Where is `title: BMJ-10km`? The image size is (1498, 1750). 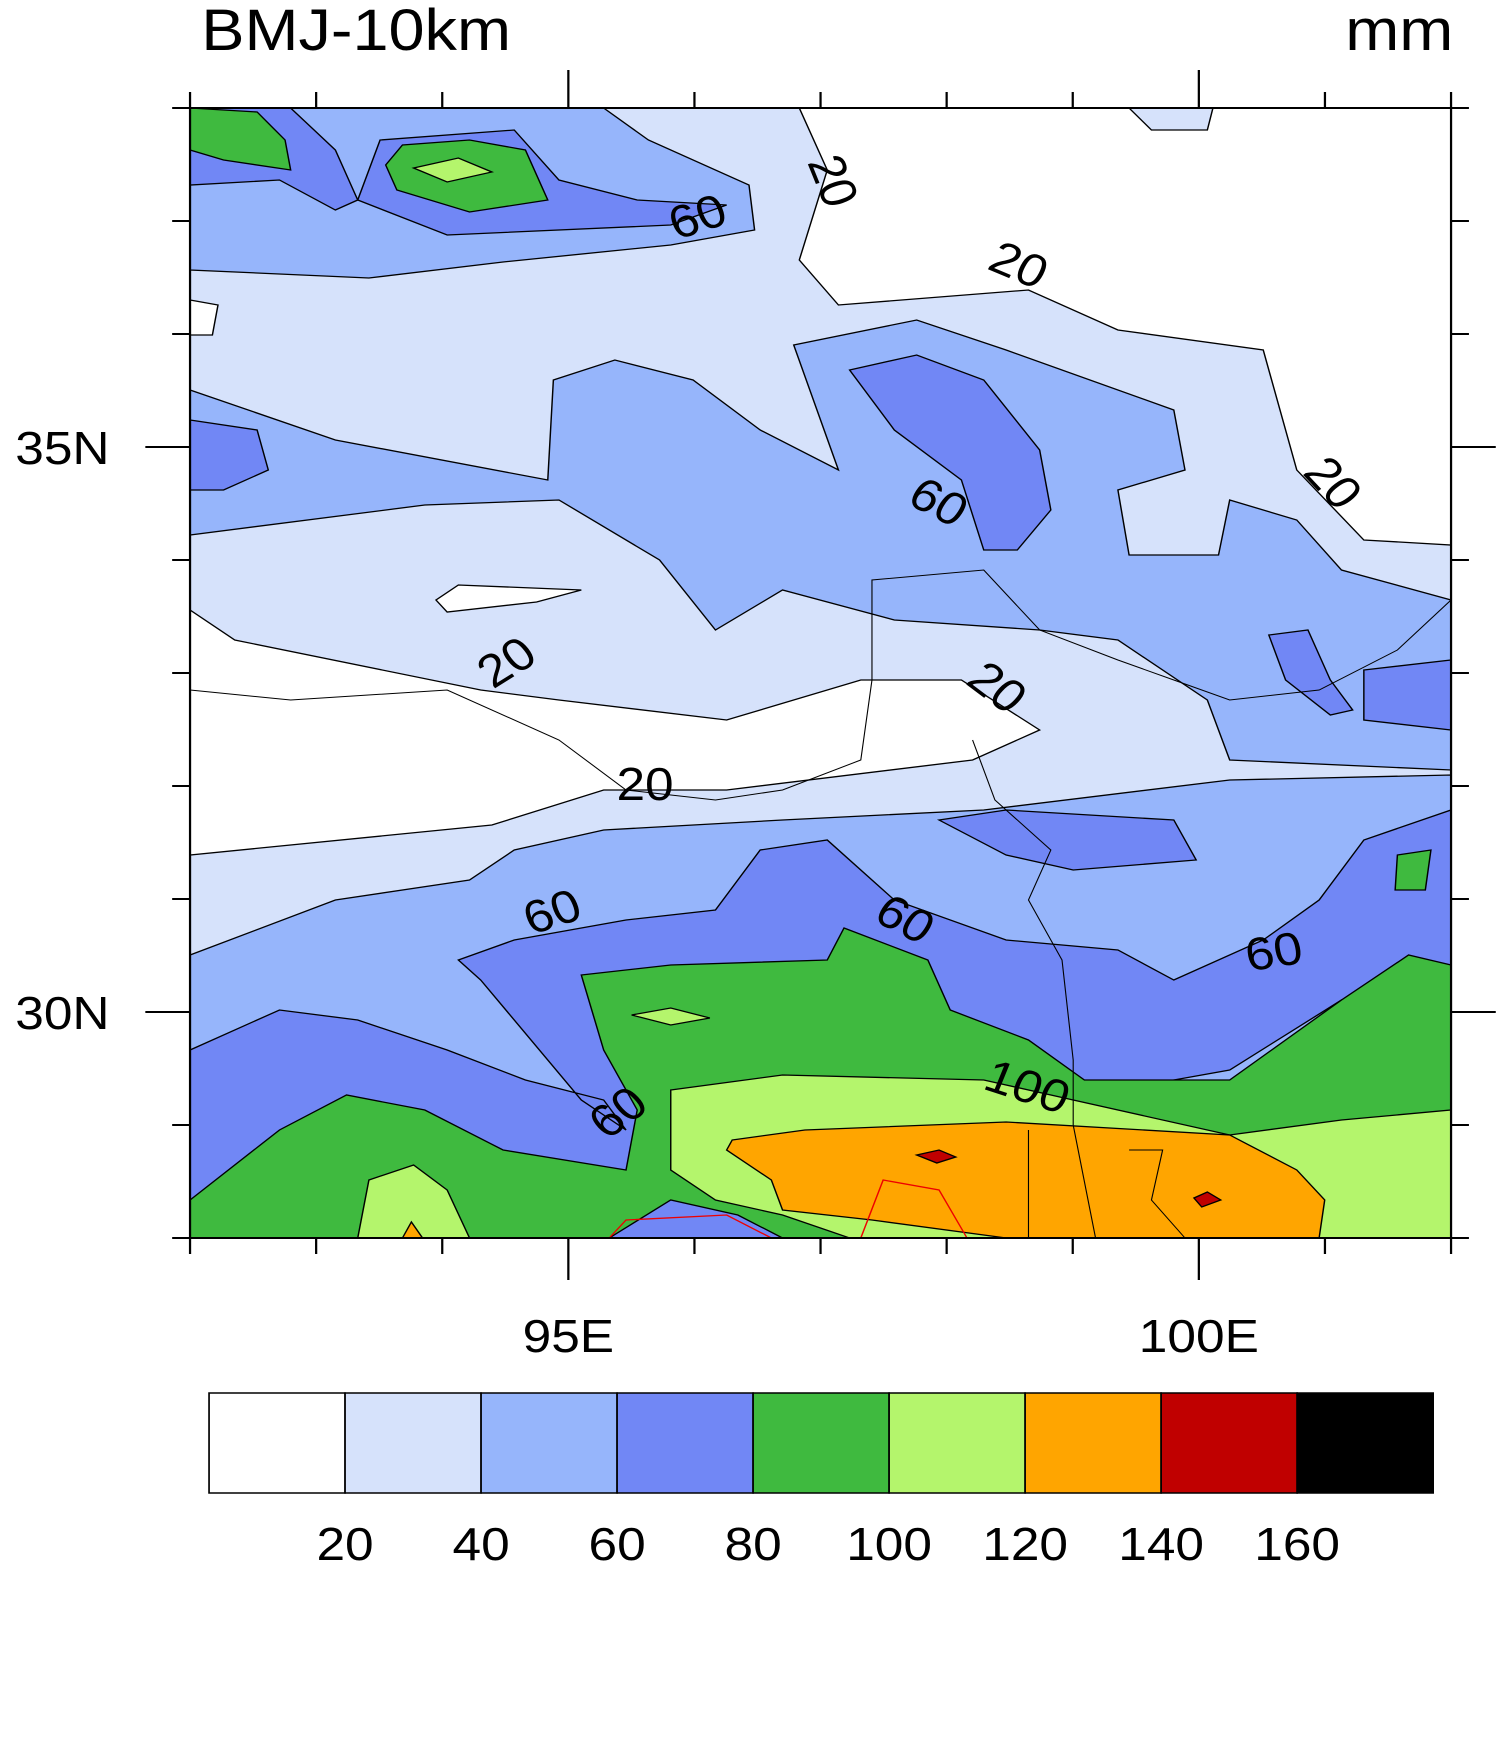
title: BMJ-10km is located at coordinates (356, 31).